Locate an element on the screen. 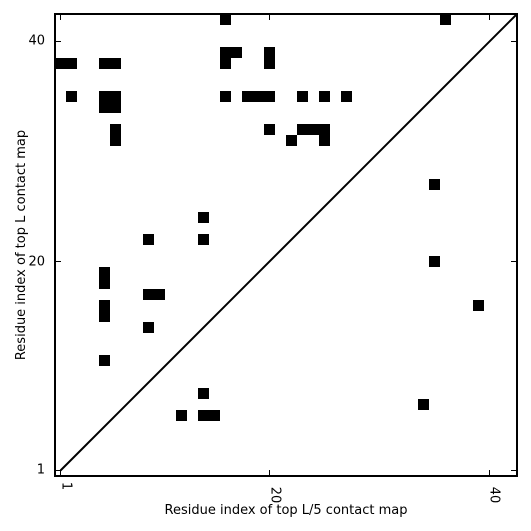 The width and height of the screenshot is (531, 531). y-tick-label-20: 20 is located at coordinates (36, 262).